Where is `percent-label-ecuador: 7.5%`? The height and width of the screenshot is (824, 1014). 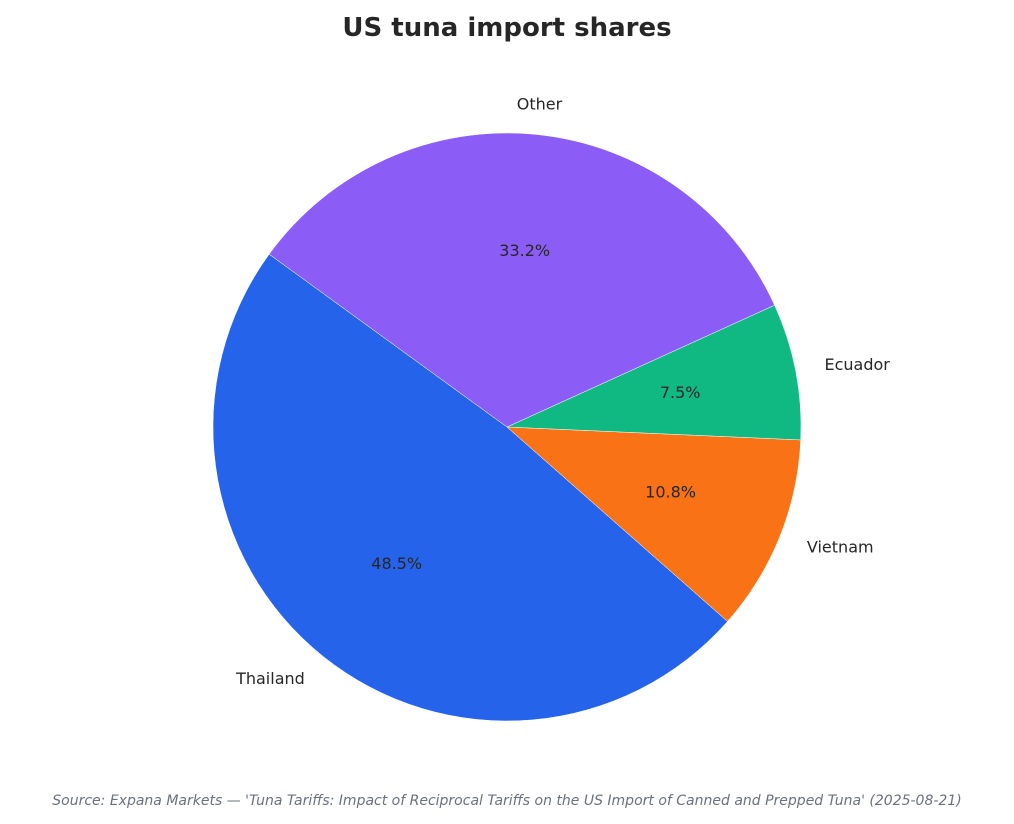
percent-label-ecuador: 7.5% is located at coordinates (680, 392).